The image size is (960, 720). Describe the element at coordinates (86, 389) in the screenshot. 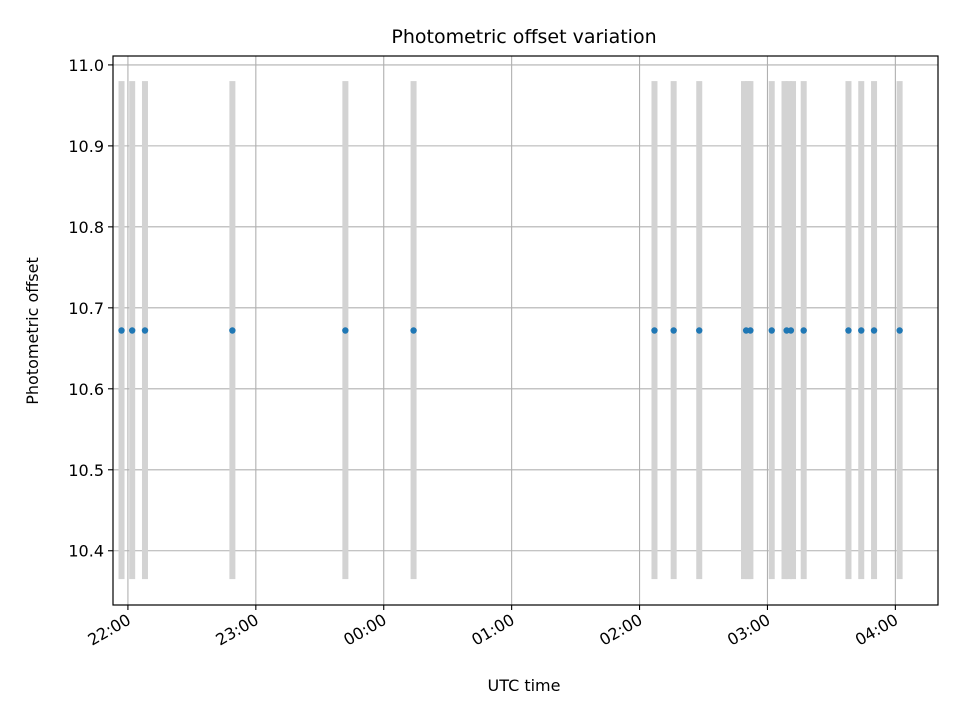

I see `y-tick-label: 10.6` at that location.